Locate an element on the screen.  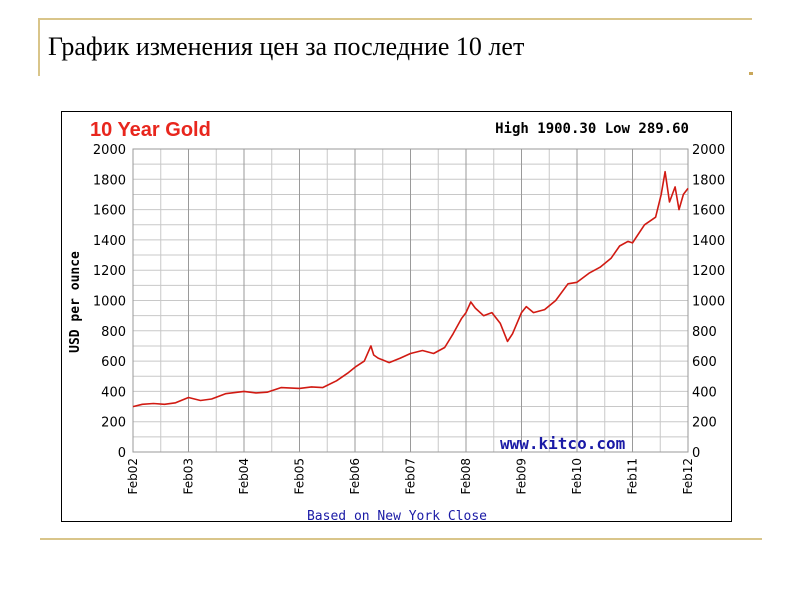
x-tick-label: Feb08 is located at coordinates (466, 476).